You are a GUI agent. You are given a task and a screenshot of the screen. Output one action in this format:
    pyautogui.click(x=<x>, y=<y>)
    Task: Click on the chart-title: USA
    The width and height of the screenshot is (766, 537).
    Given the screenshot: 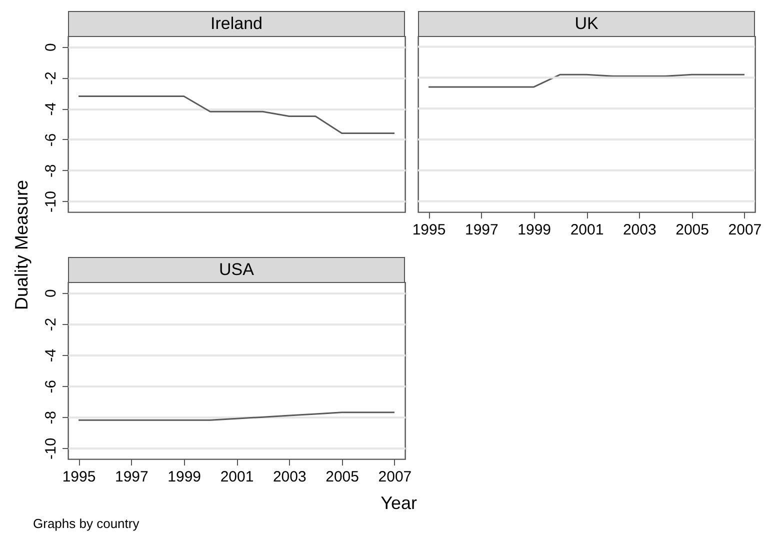 What is the action you would take?
    pyautogui.click(x=236, y=270)
    